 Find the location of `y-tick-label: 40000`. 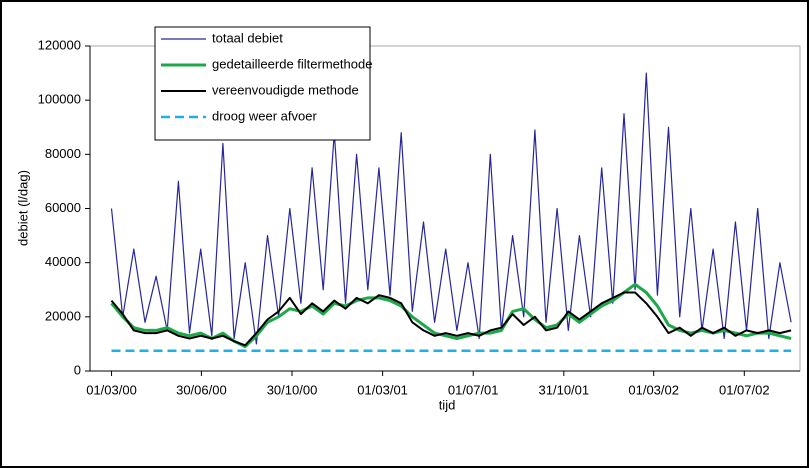

y-tick-label: 40000 is located at coordinates (63, 261).